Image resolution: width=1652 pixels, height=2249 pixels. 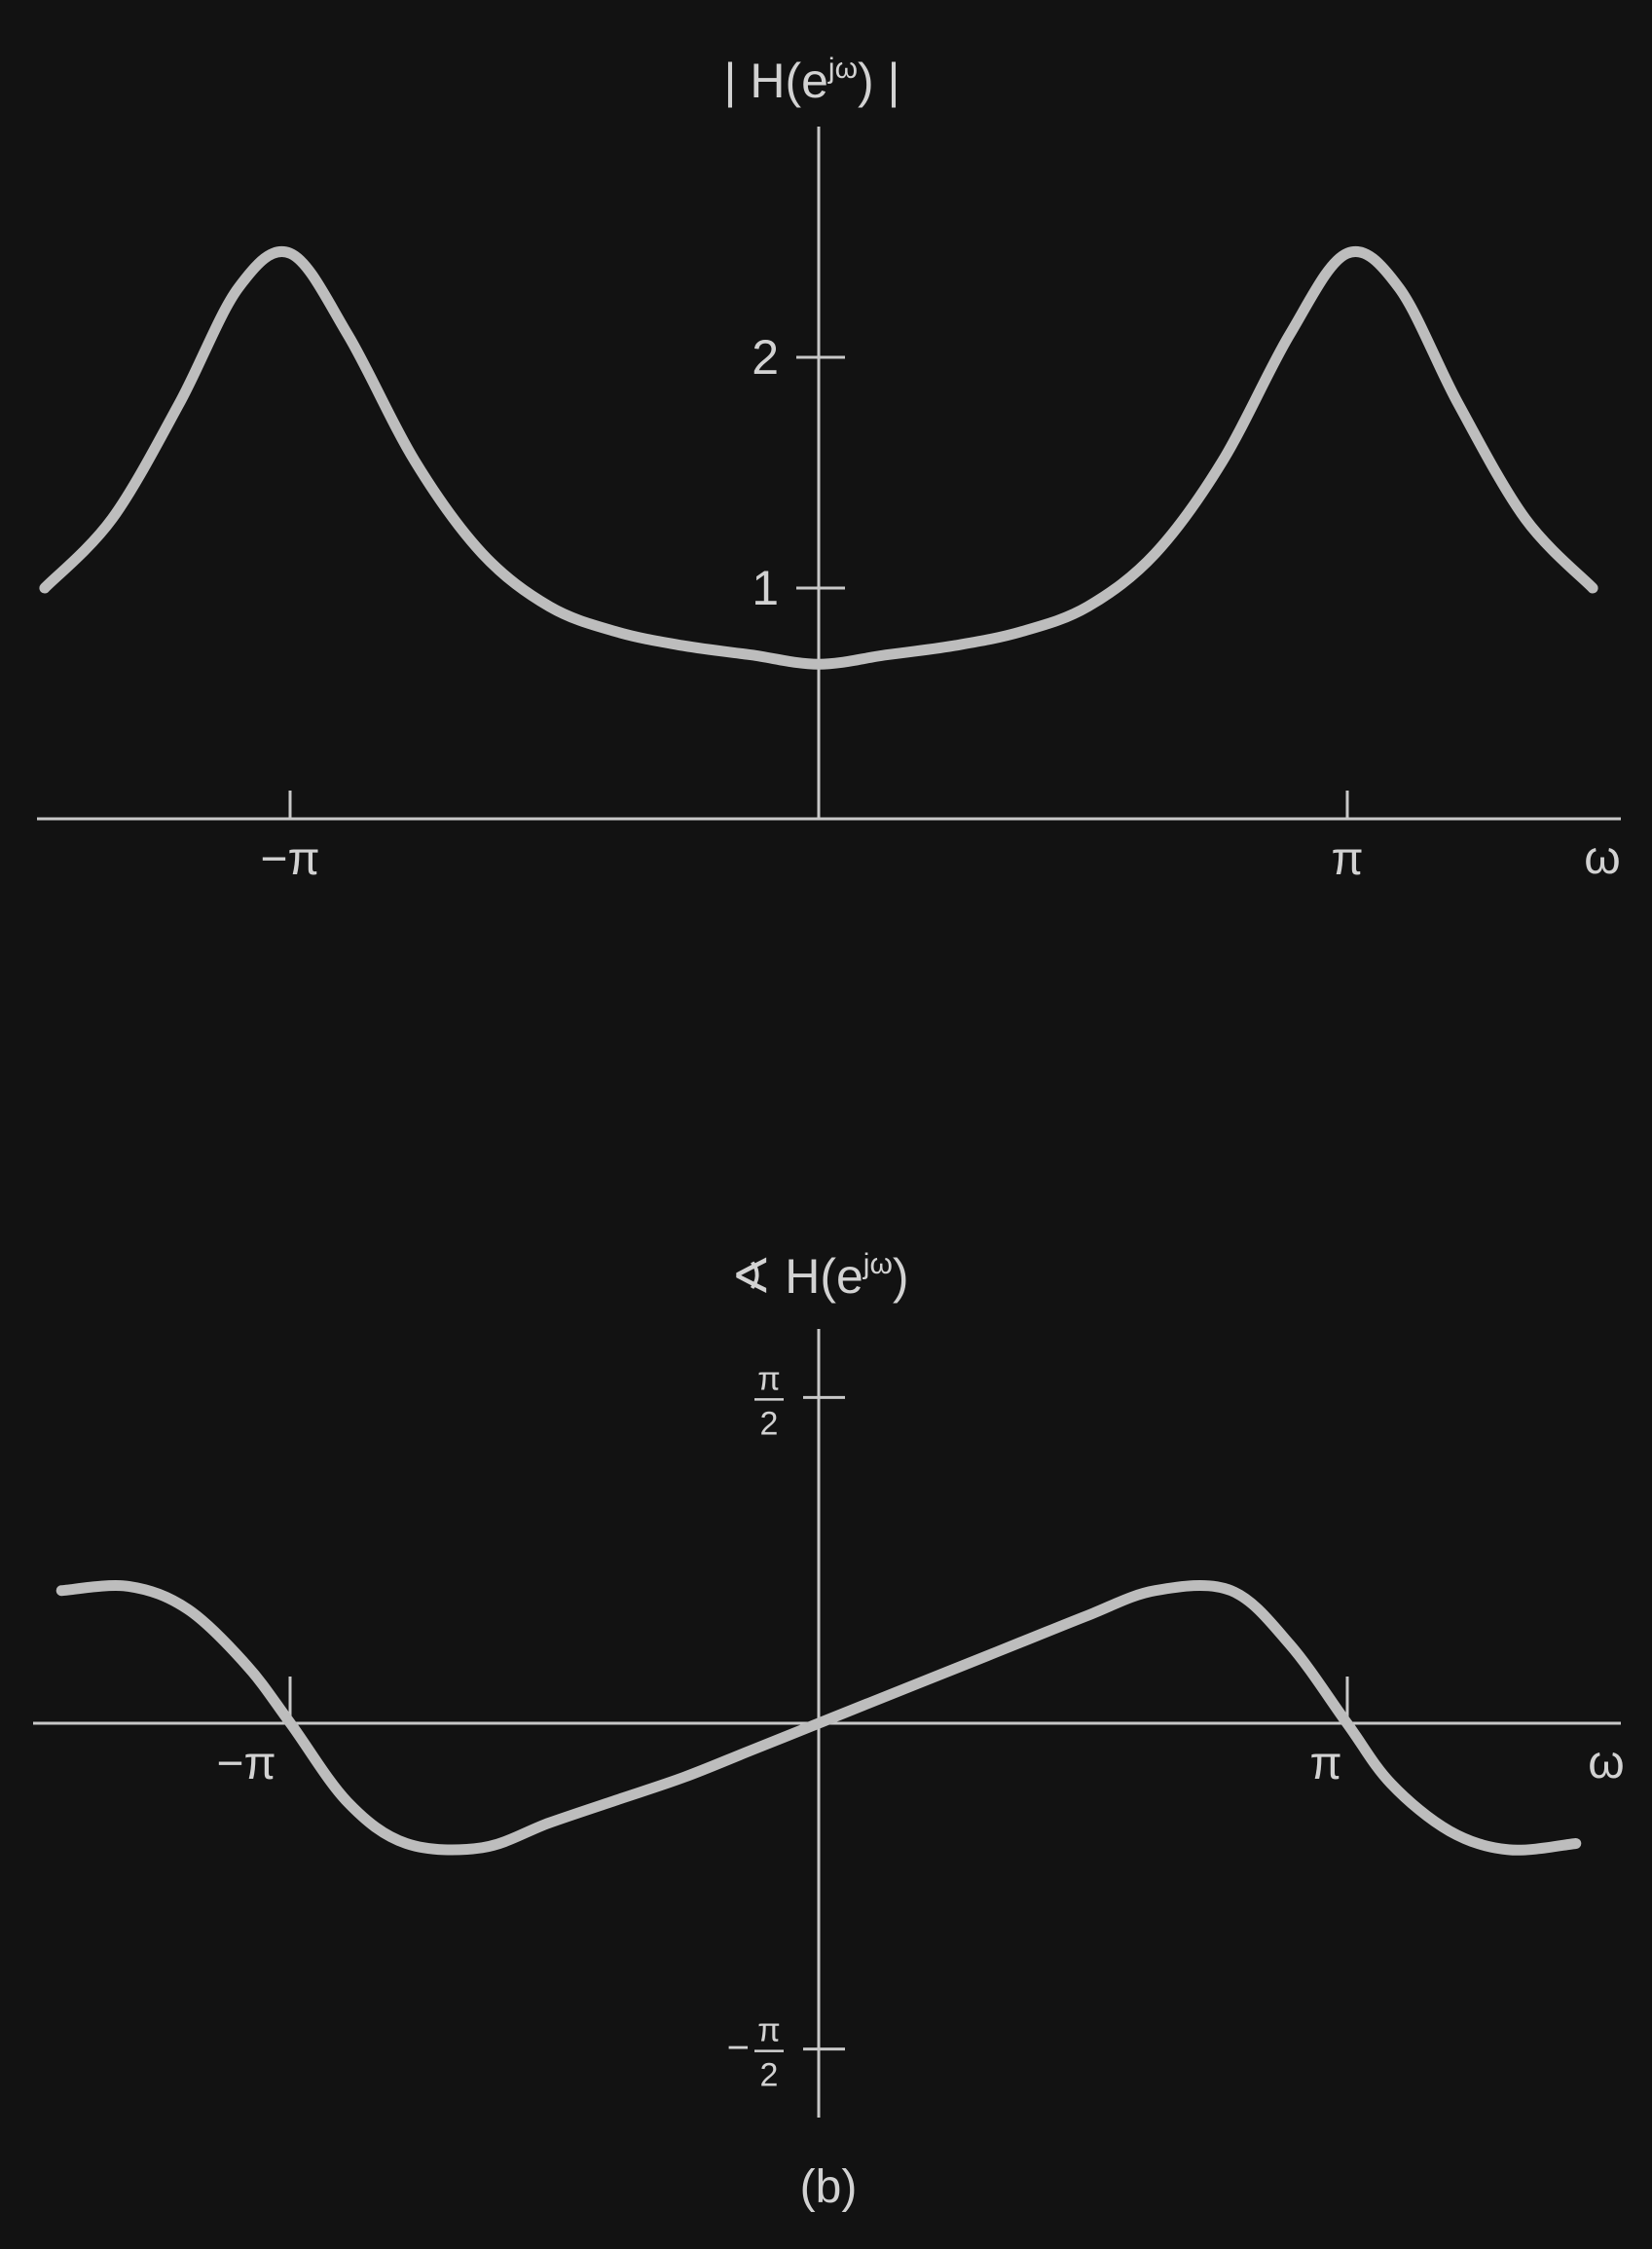 What do you see at coordinates (765, 357) in the screenshot?
I see `magnitude-y-tick-label-1: 2` at bounding box center [765, 357].